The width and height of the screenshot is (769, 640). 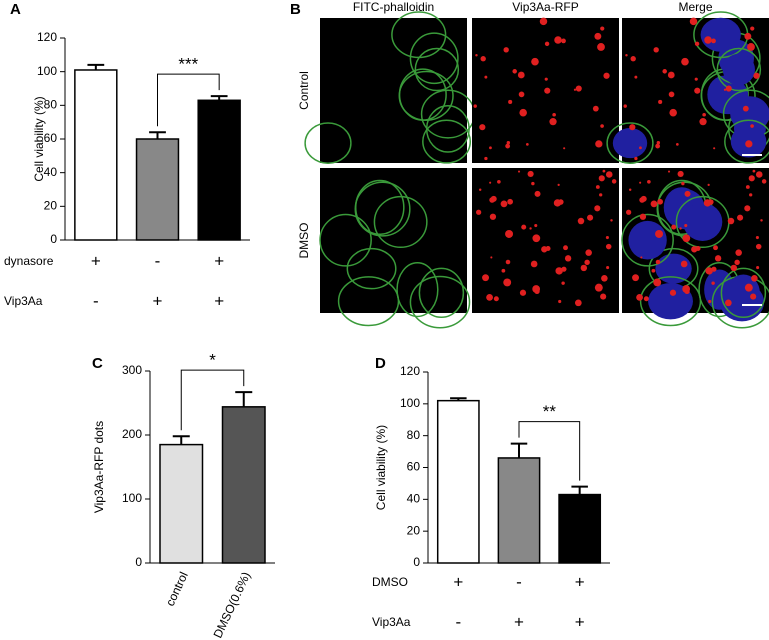 What do you see at coordinates (138, 562) in the screenshot?
I see `y-tick-label: 0` at bounding box center [138, 562].